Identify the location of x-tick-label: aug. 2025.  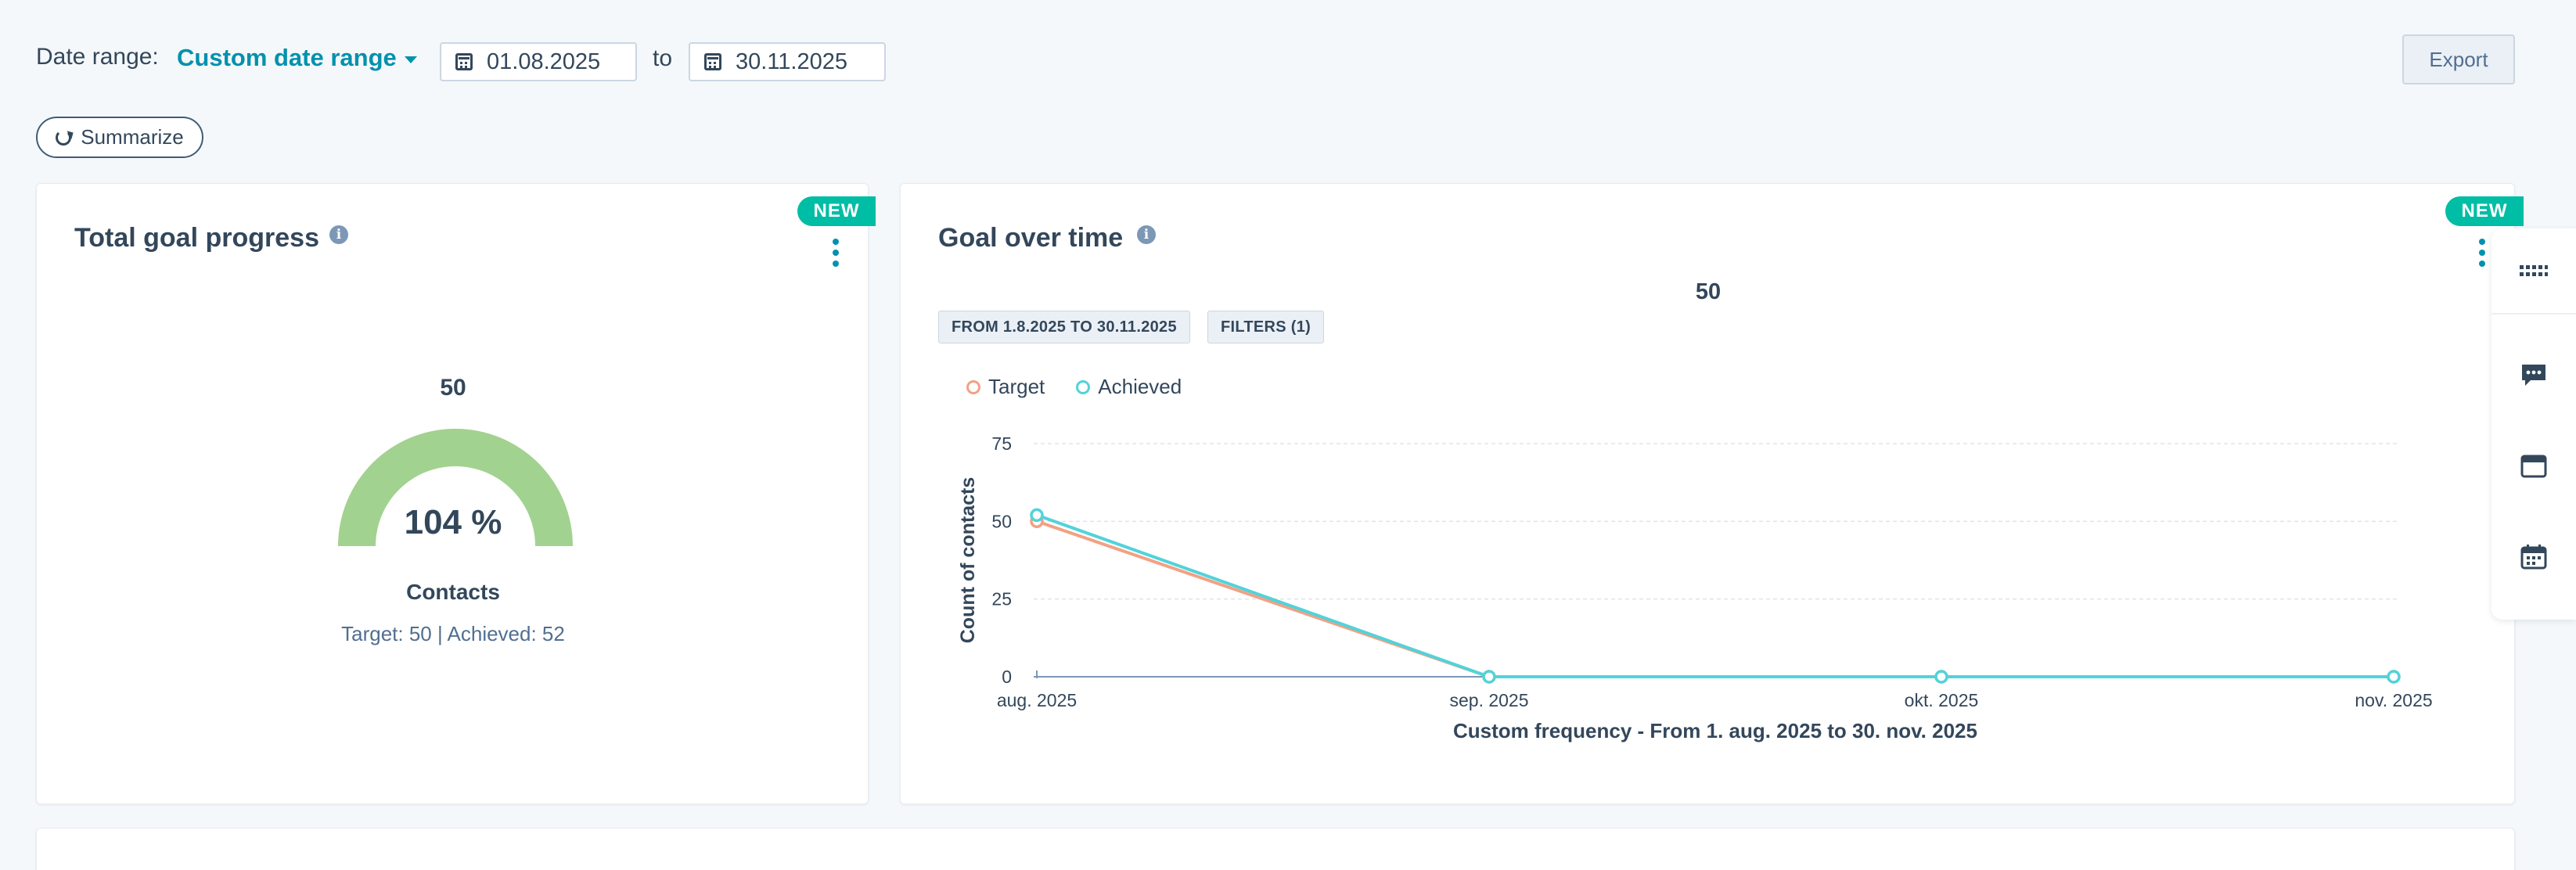
(1037, 700).